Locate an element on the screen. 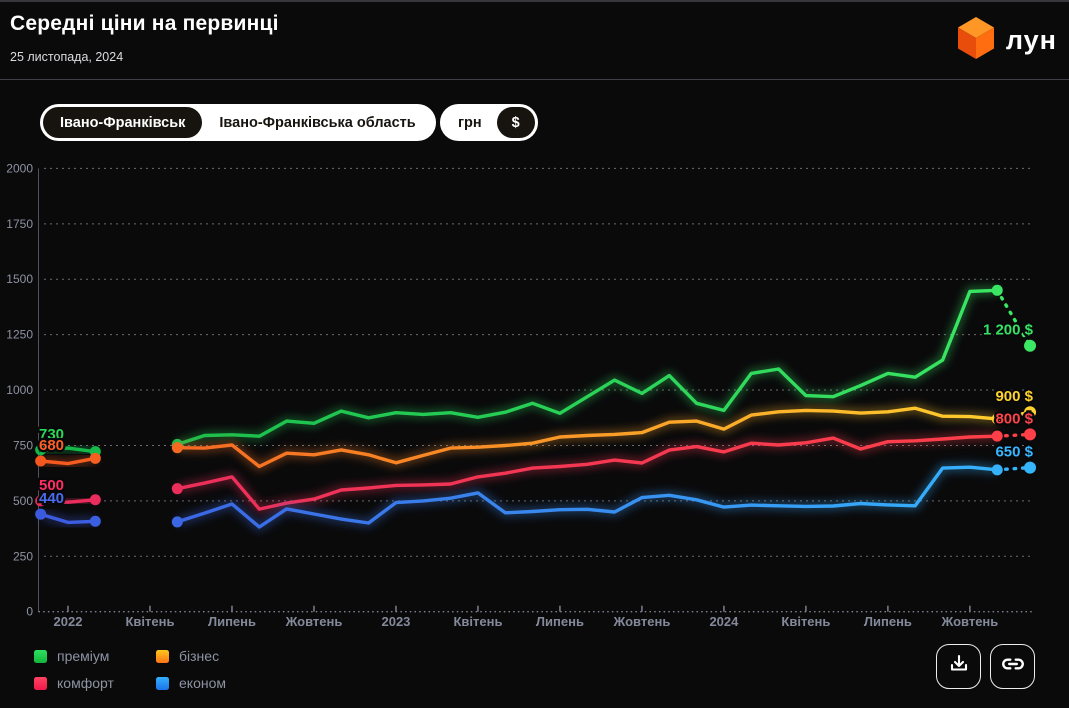 Image resolution: width=1069 pixels, height=708 pixels. lun-logo-text: лун is located at coordinates (1031, 40).